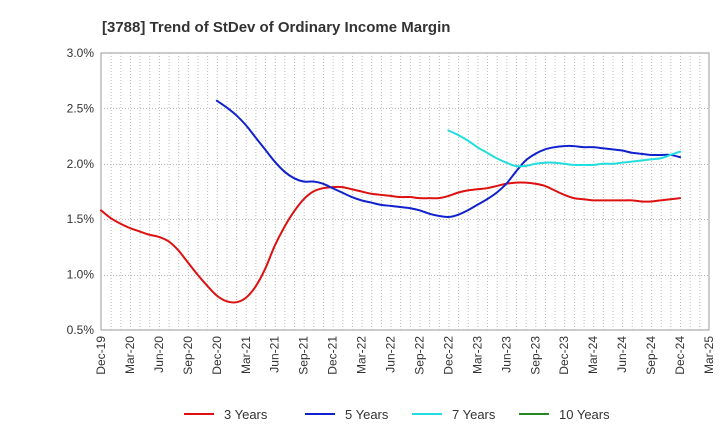  Describe the element at coordinates (506, 354) in the screenshot. I see `x-tick-label: Jun-23` at that location.